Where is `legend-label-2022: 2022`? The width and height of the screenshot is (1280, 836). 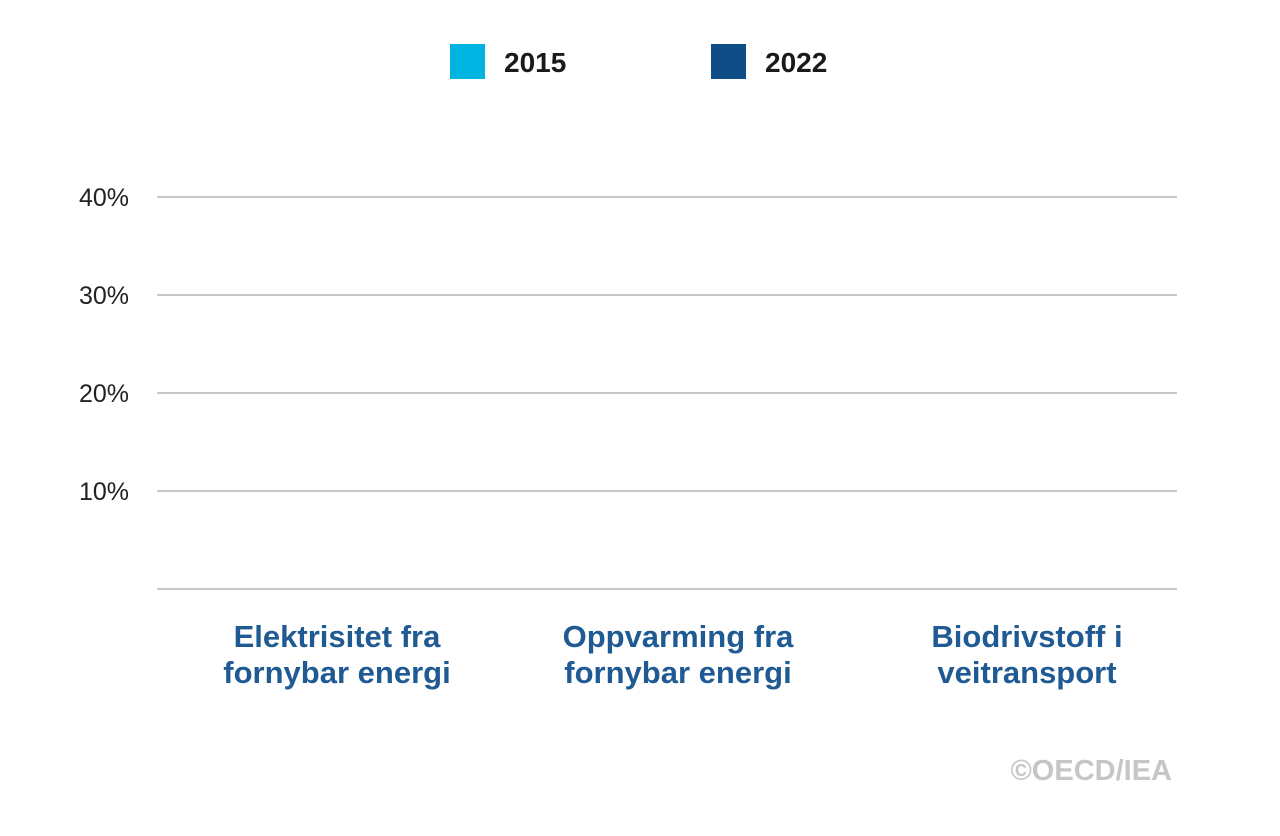 legend-label-2022: 2022 is located at coordinates (796, 62).